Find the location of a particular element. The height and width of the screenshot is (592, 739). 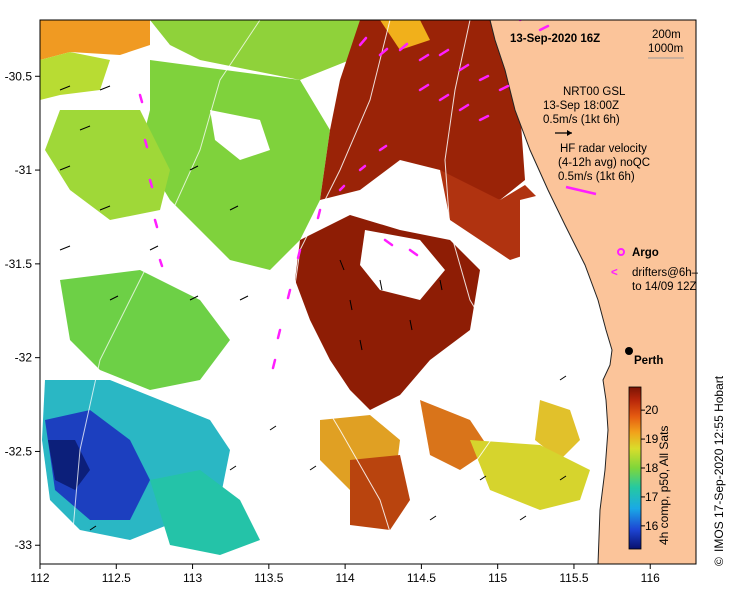

x-tick-label: 114.5 is located at coordinates (421, 578).